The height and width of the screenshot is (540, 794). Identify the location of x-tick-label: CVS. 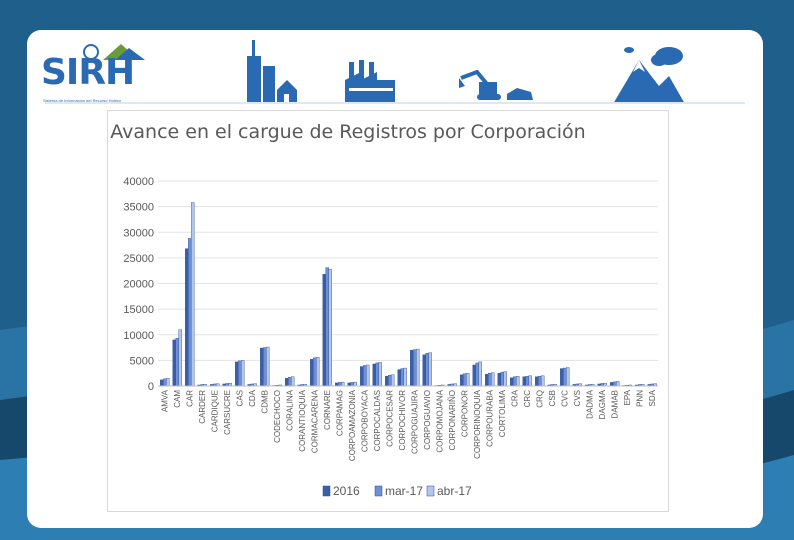
(577, 398).